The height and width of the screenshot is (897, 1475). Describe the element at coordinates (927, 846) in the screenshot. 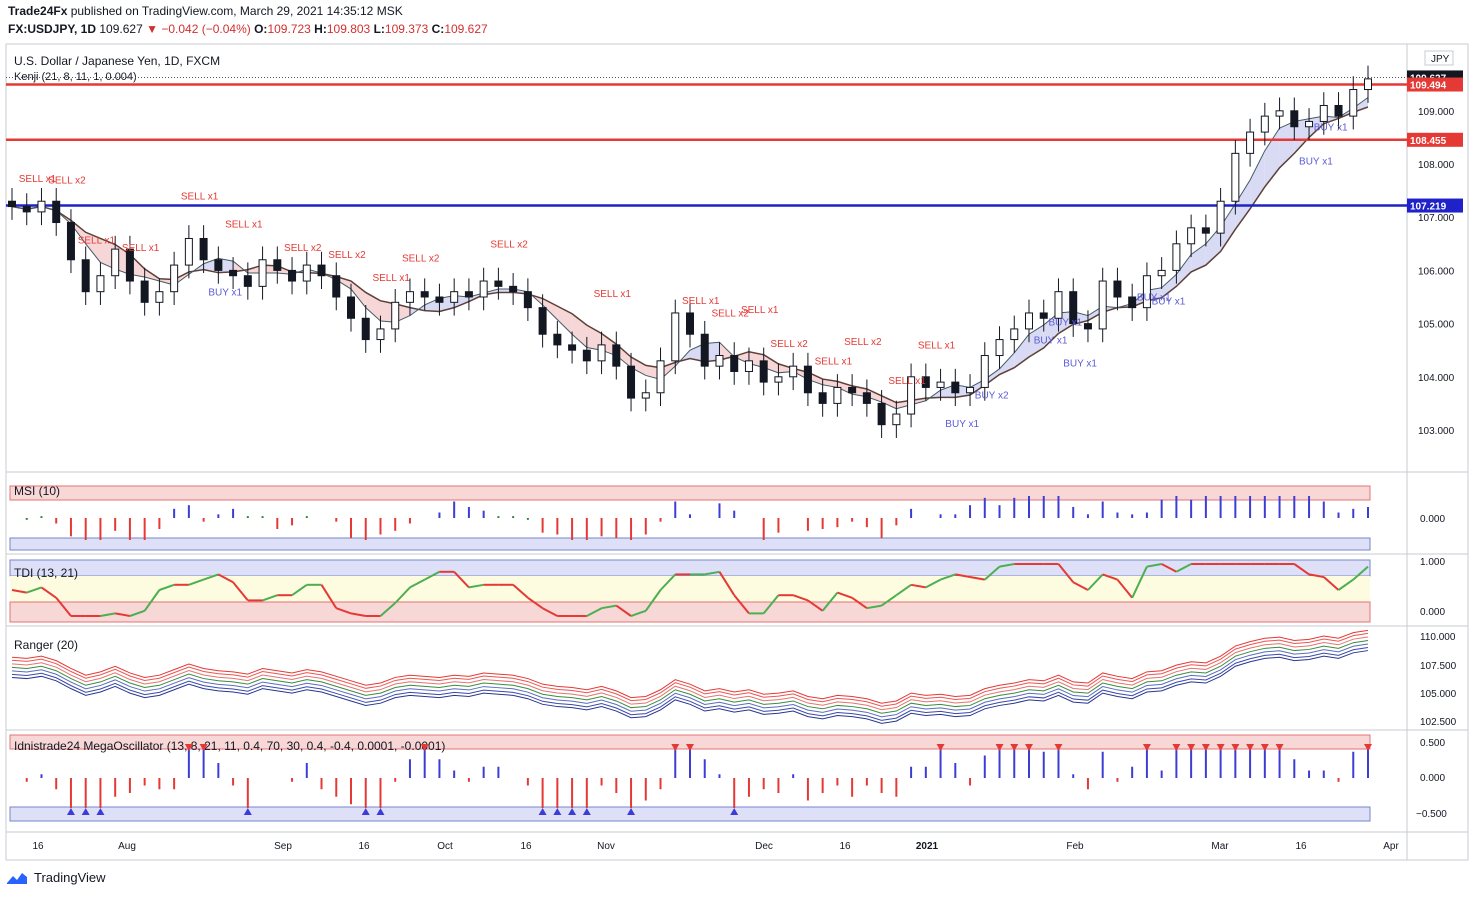

I see `time-tick: 2021` at that location.